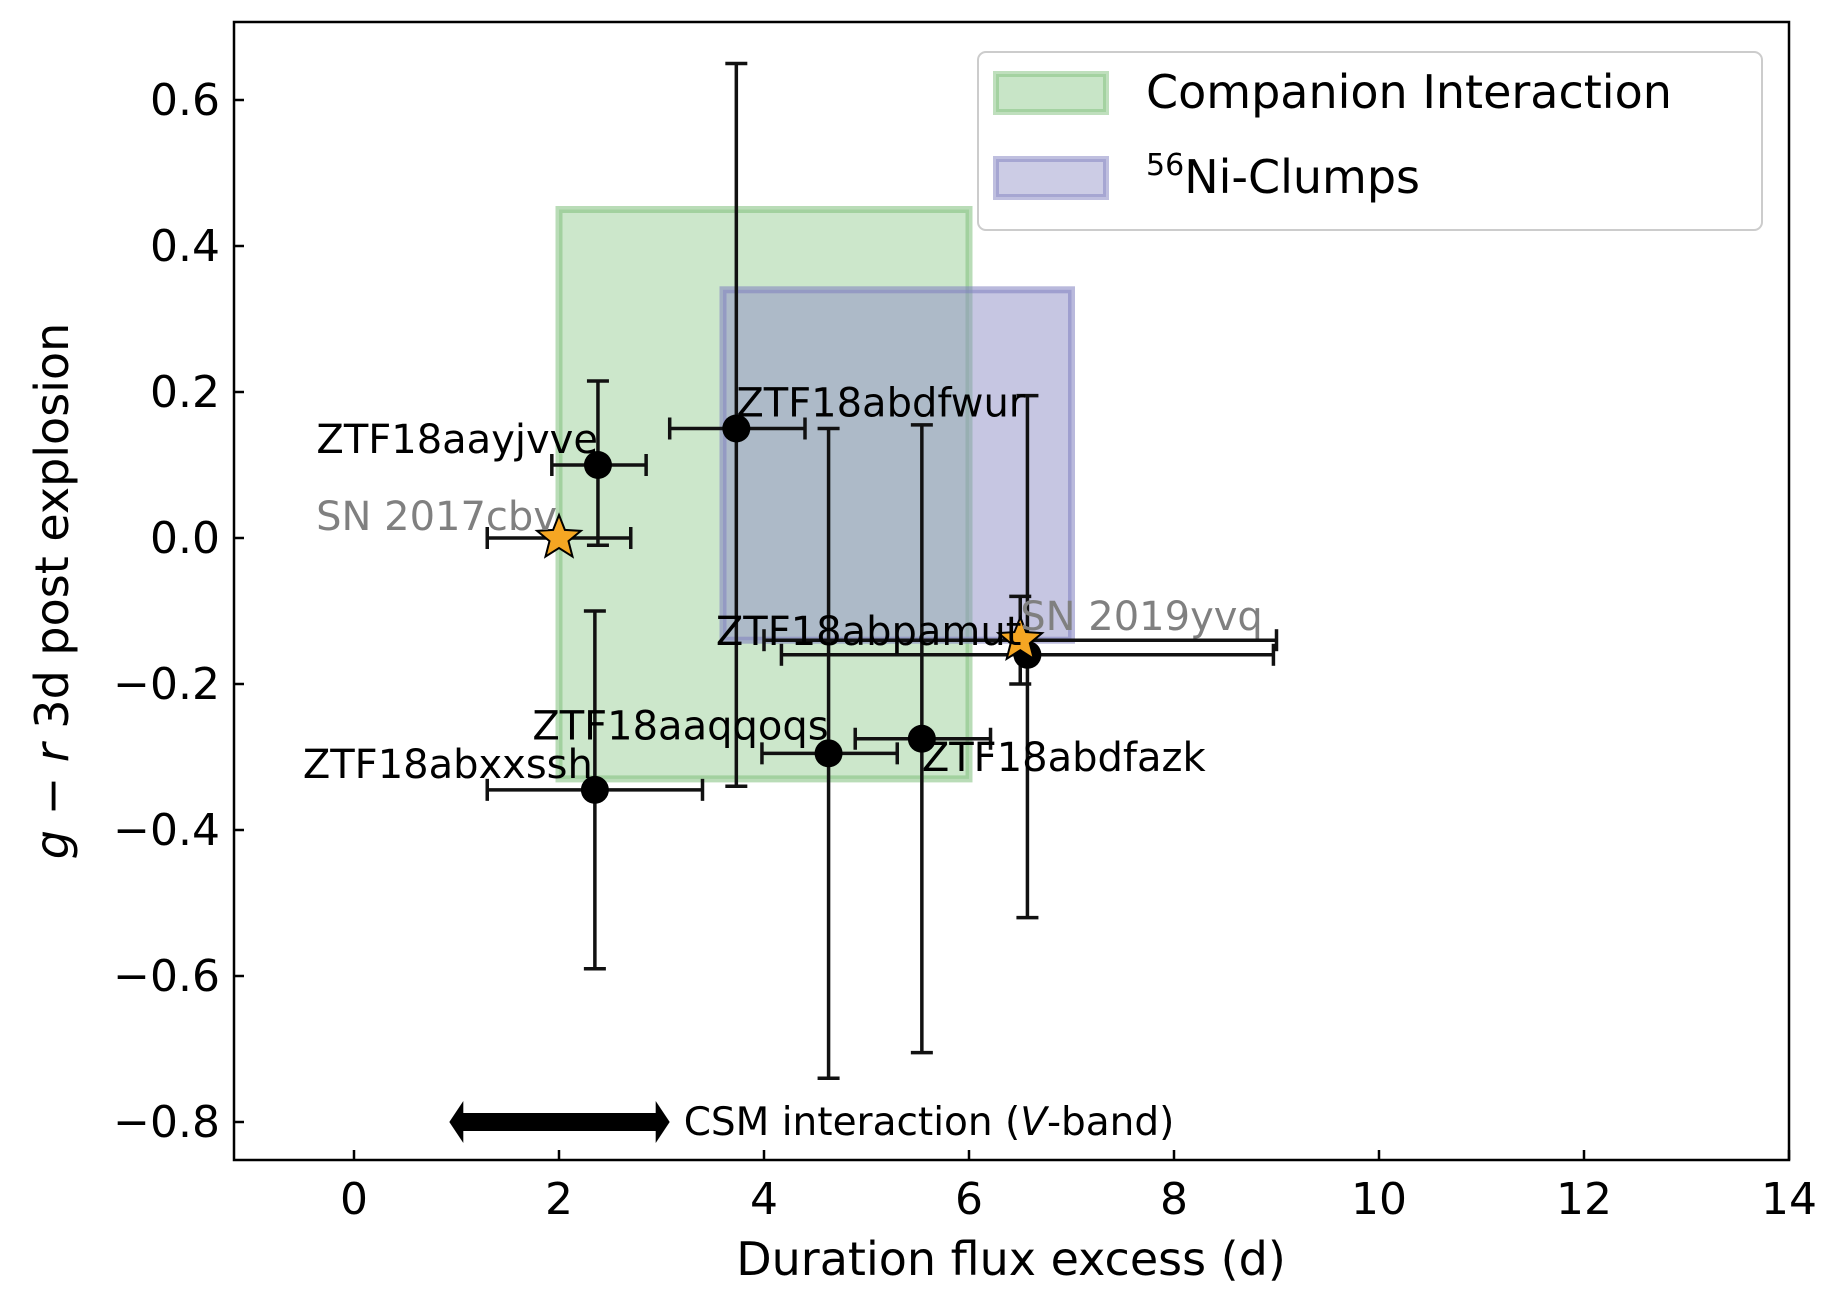 The width and height of the screenshot is (1839, 1308). Describe the element at coordinates (969, 1199) in the screenshot. I see `x-tick-label-6: 6` at that location.